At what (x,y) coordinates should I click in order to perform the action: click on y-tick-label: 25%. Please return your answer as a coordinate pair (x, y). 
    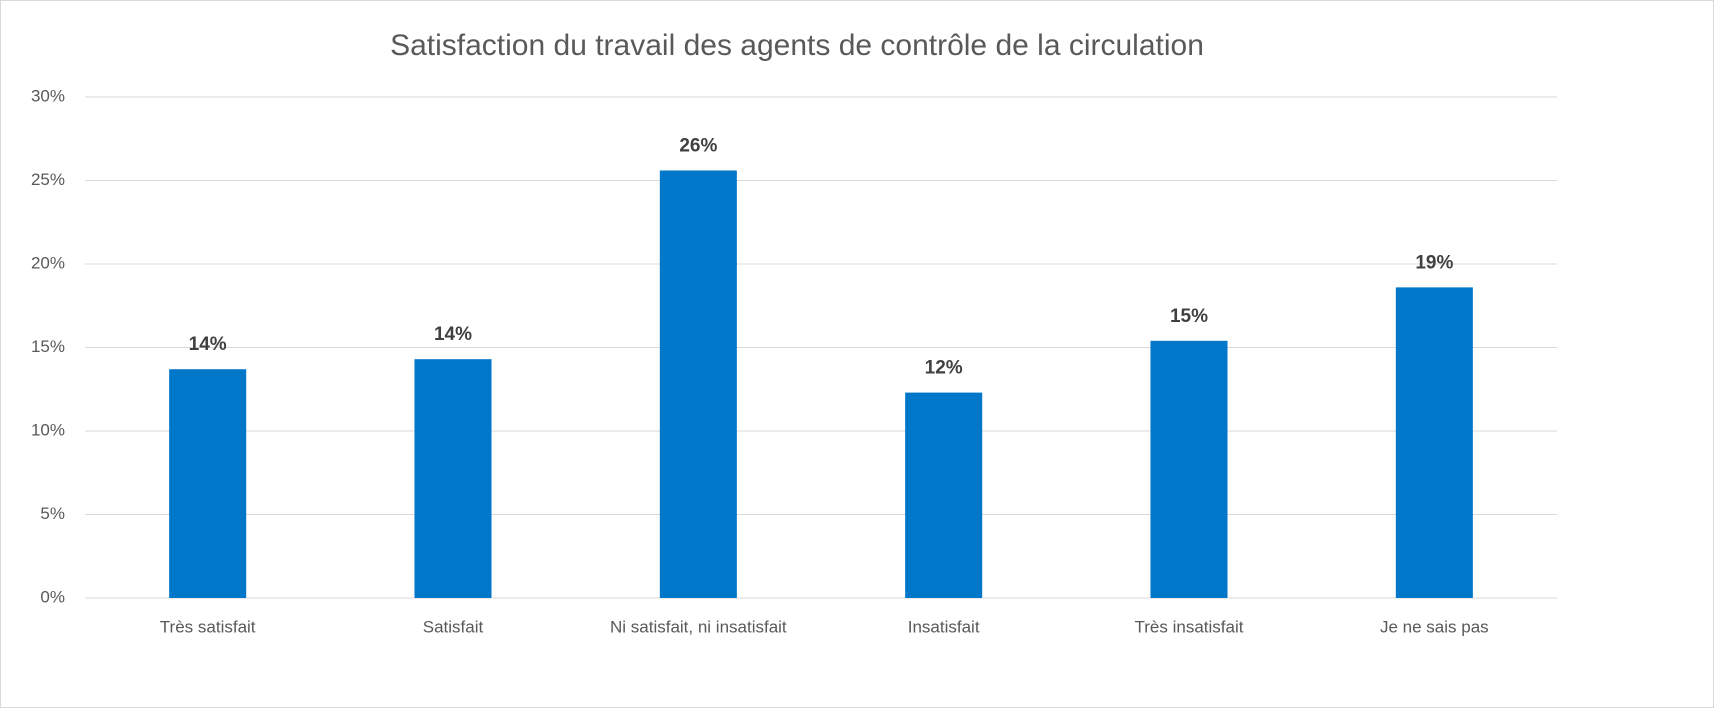
    Looking at the image, I should click on (48, 179).